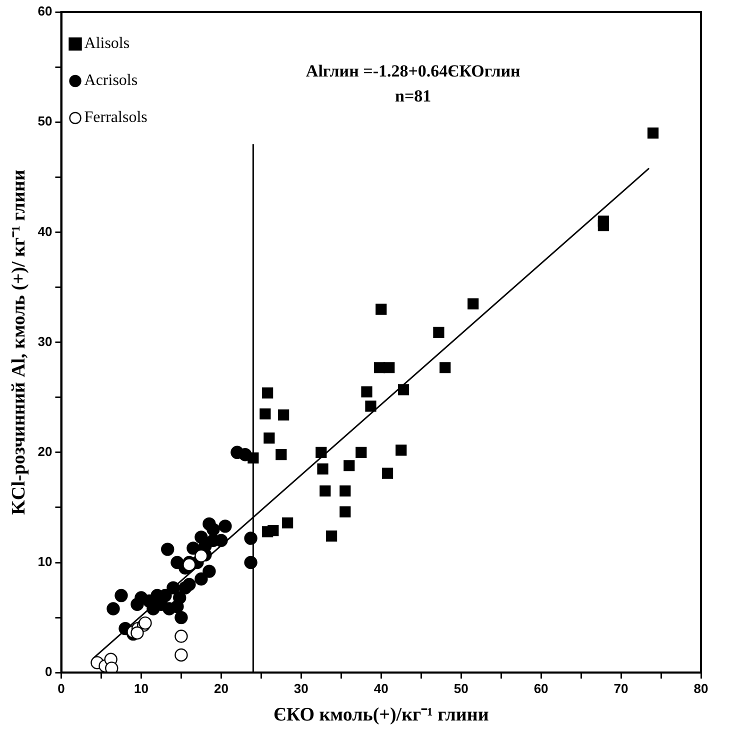 Image resolution: width=729 pixels, height=737 pixels. I want to click on y-tick-label: 40, so click(45, 231).